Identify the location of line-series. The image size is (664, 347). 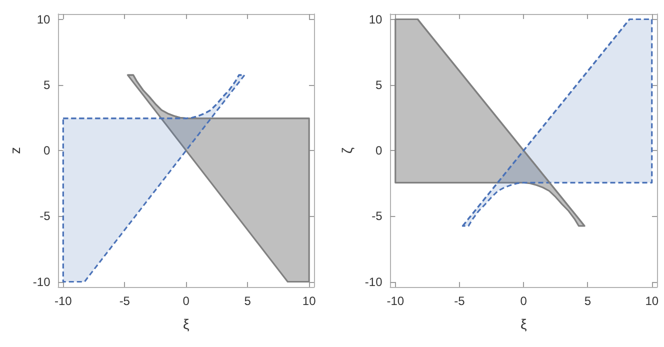
(218, 97).